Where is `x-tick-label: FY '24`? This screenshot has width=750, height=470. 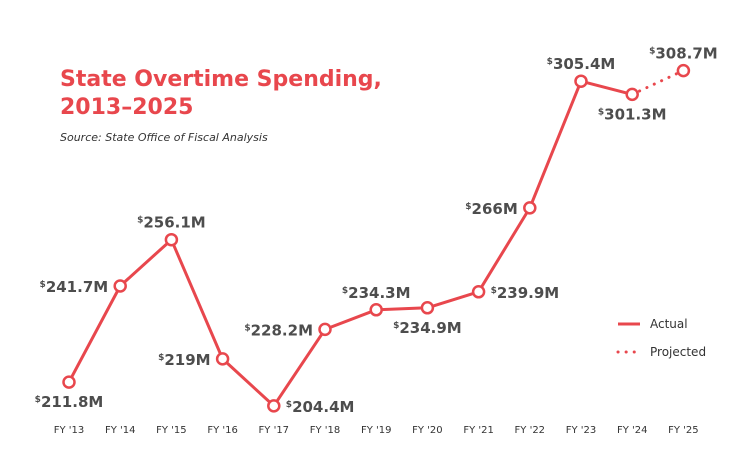
x-tick-label: FY '24 is located at coordinates (632, 430).